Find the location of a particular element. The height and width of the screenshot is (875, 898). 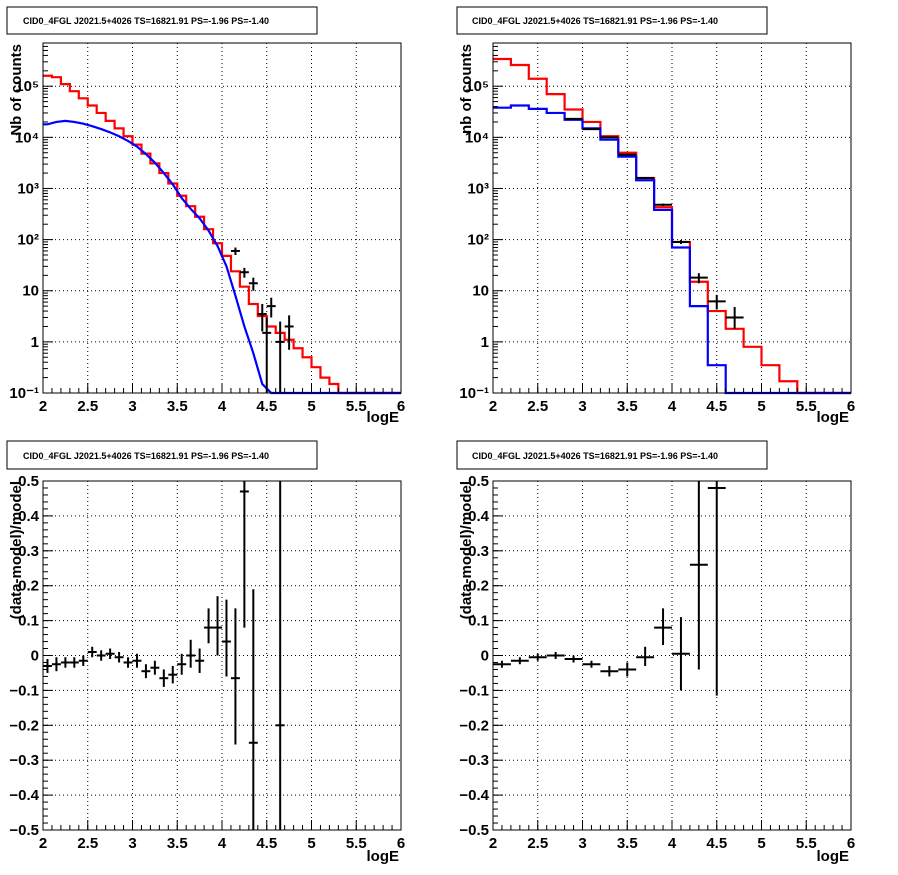

y-tick-label: 10⁻¹ is located at coordinates (24, 393).